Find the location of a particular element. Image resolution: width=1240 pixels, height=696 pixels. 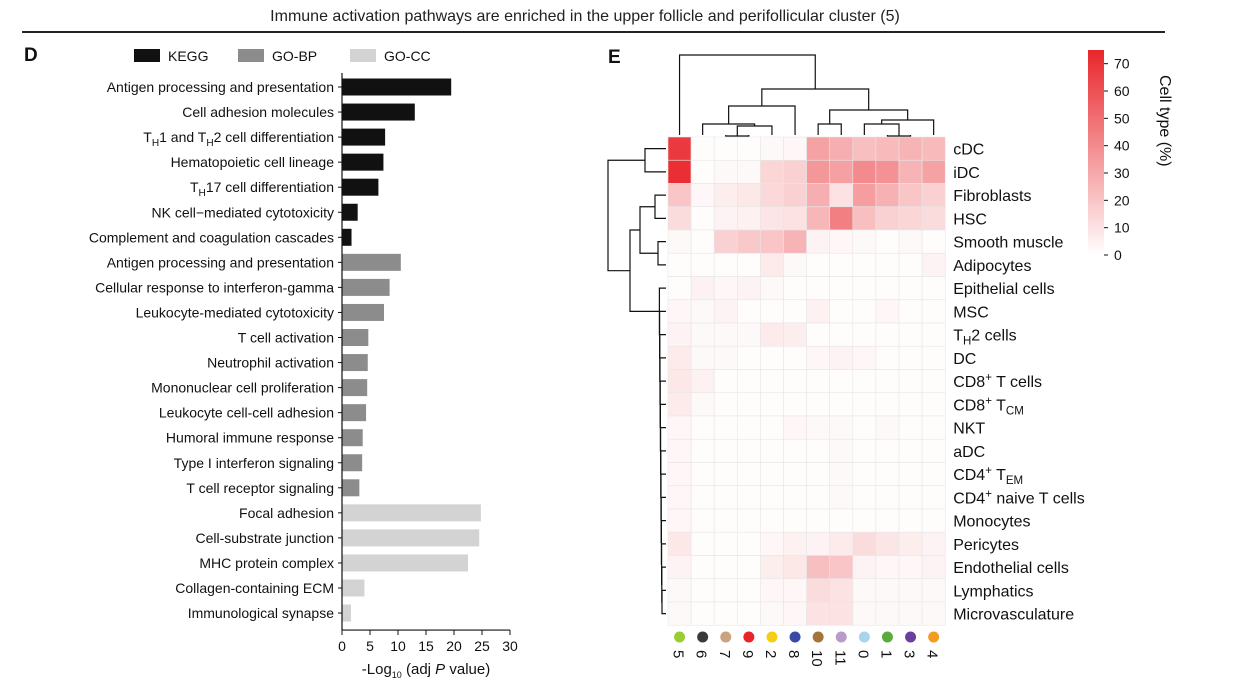

colorbar-tick-label: 30 is located at coordinates (1122, 173).